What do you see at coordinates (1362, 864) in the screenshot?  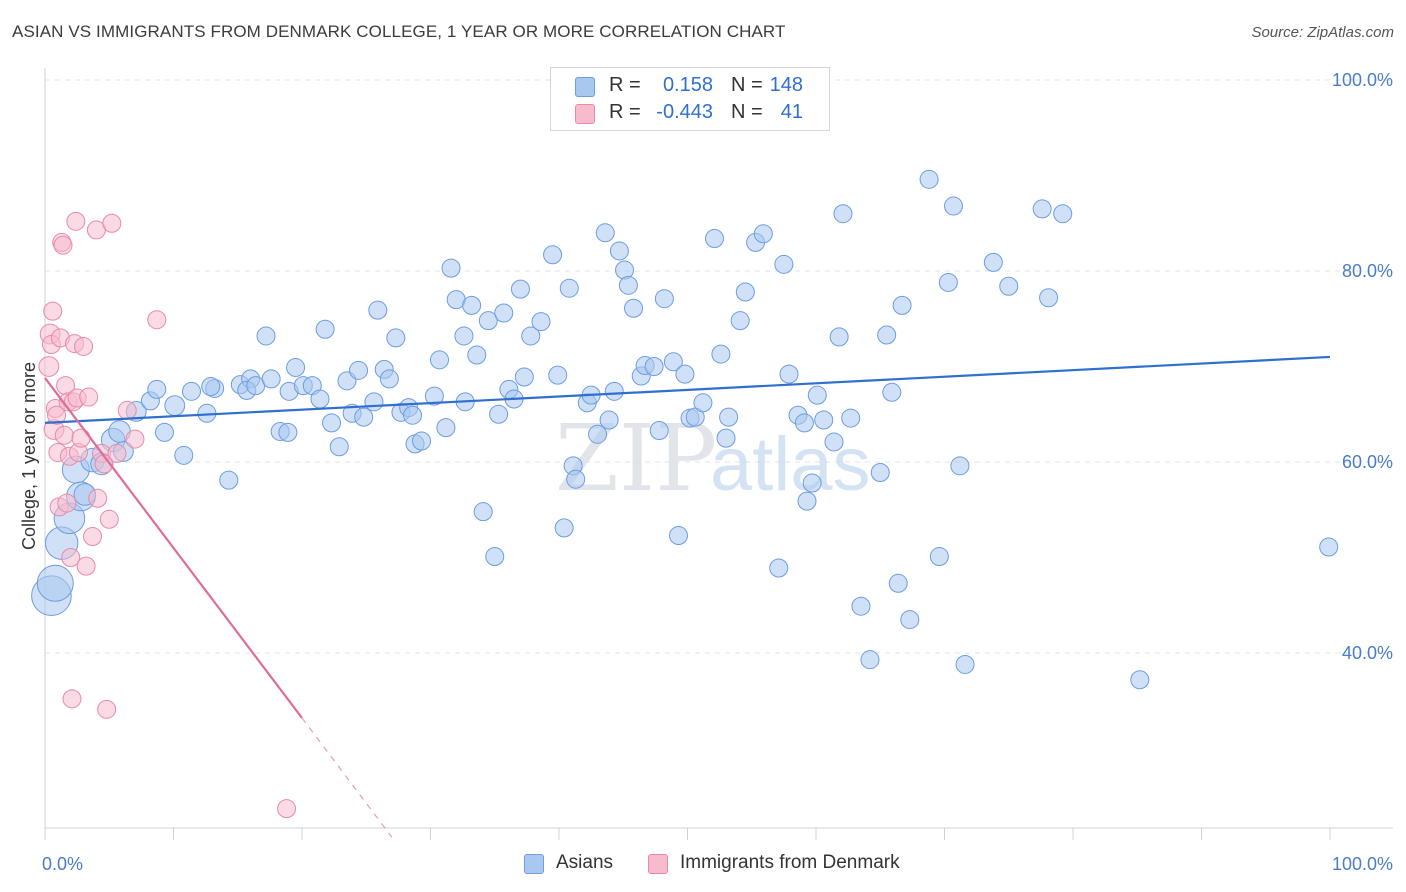 I see `x-tick-label: 100.0%` at bounding box center [1362, 864].